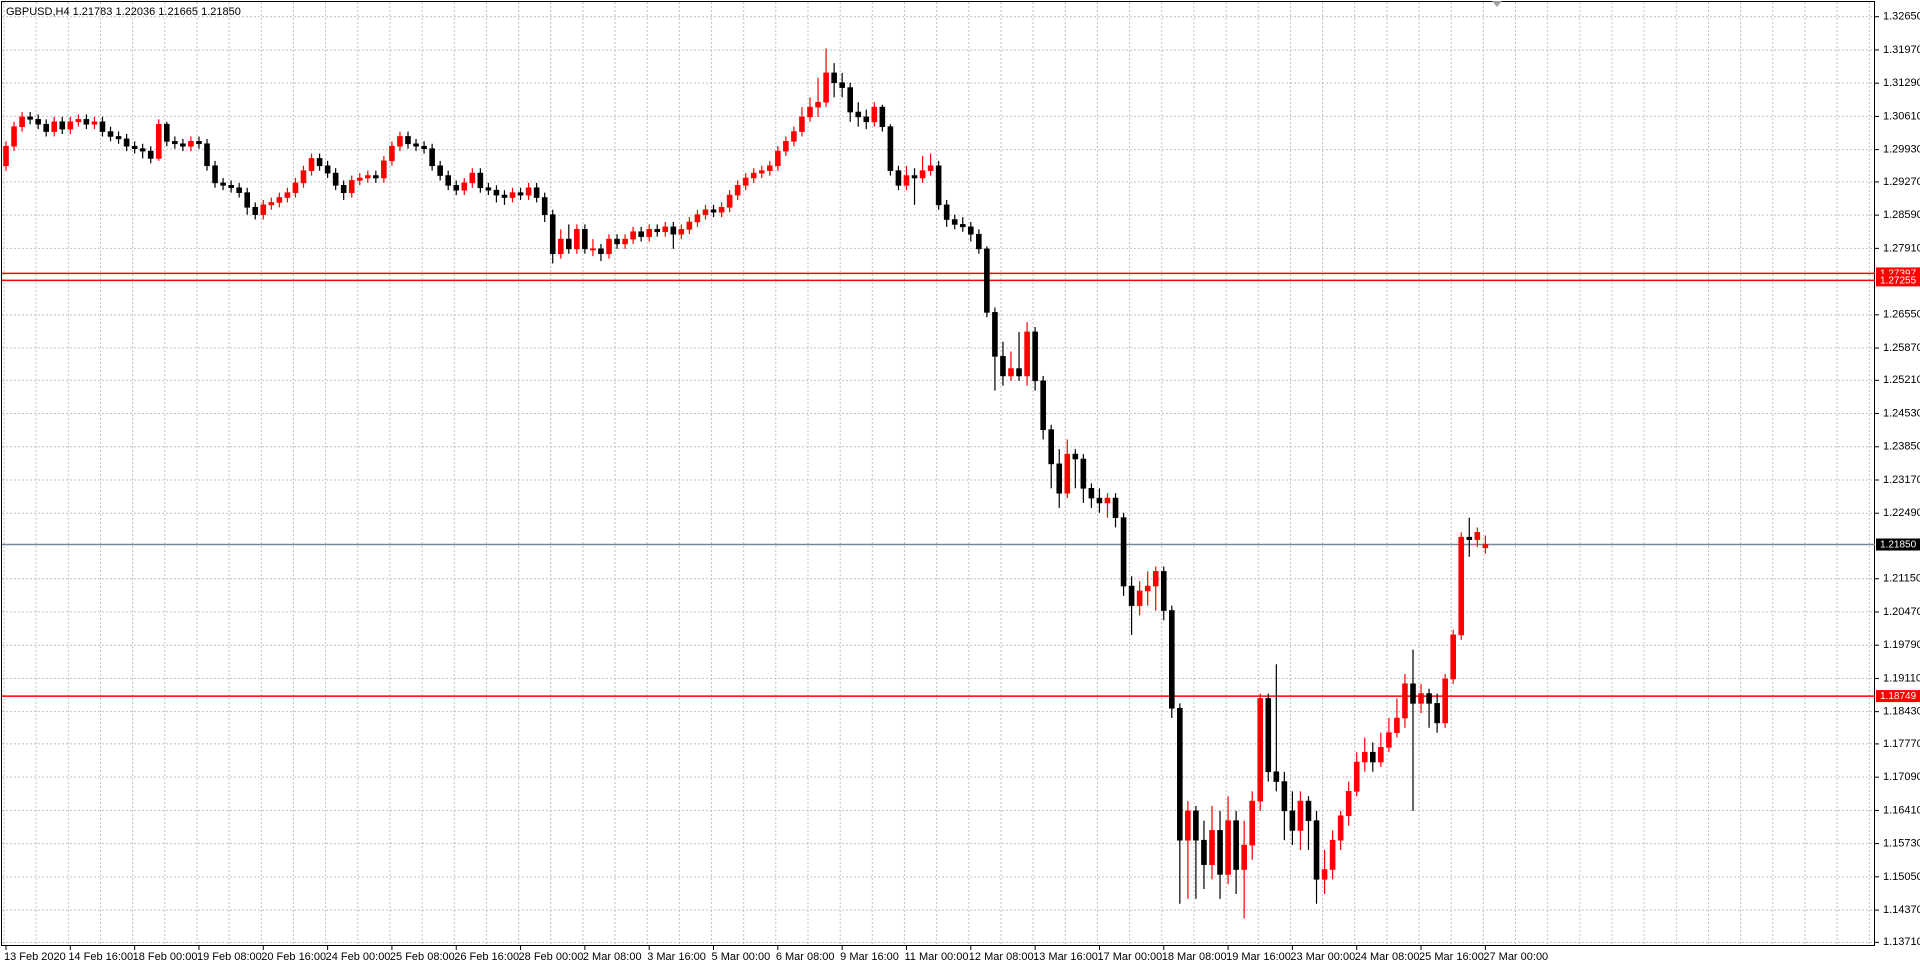  What do you see at coordinates (1901, 182) in the screenshot?
I see `y-tick-label: 1.29270` at bounding box center [1901, 182].